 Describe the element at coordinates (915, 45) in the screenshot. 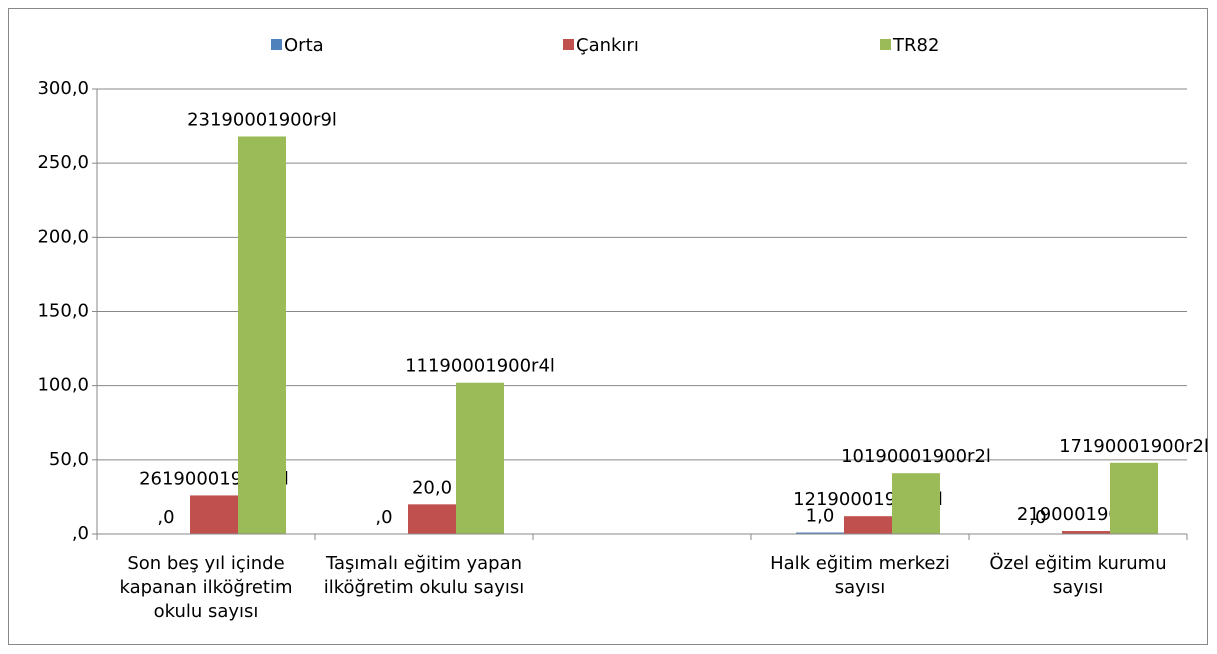

I see `legend-label: TR82` at that location.